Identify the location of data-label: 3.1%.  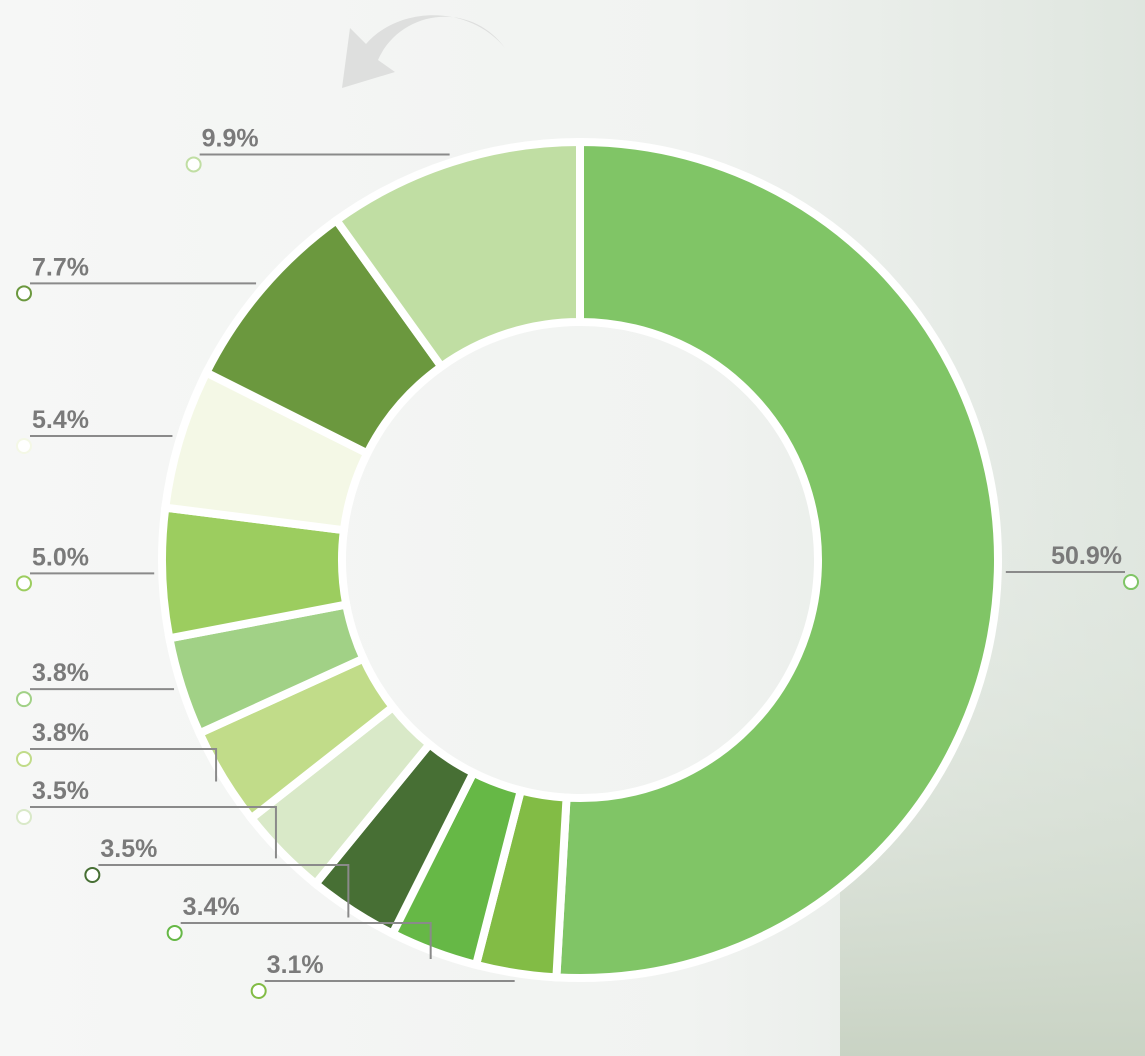
(295, 965).